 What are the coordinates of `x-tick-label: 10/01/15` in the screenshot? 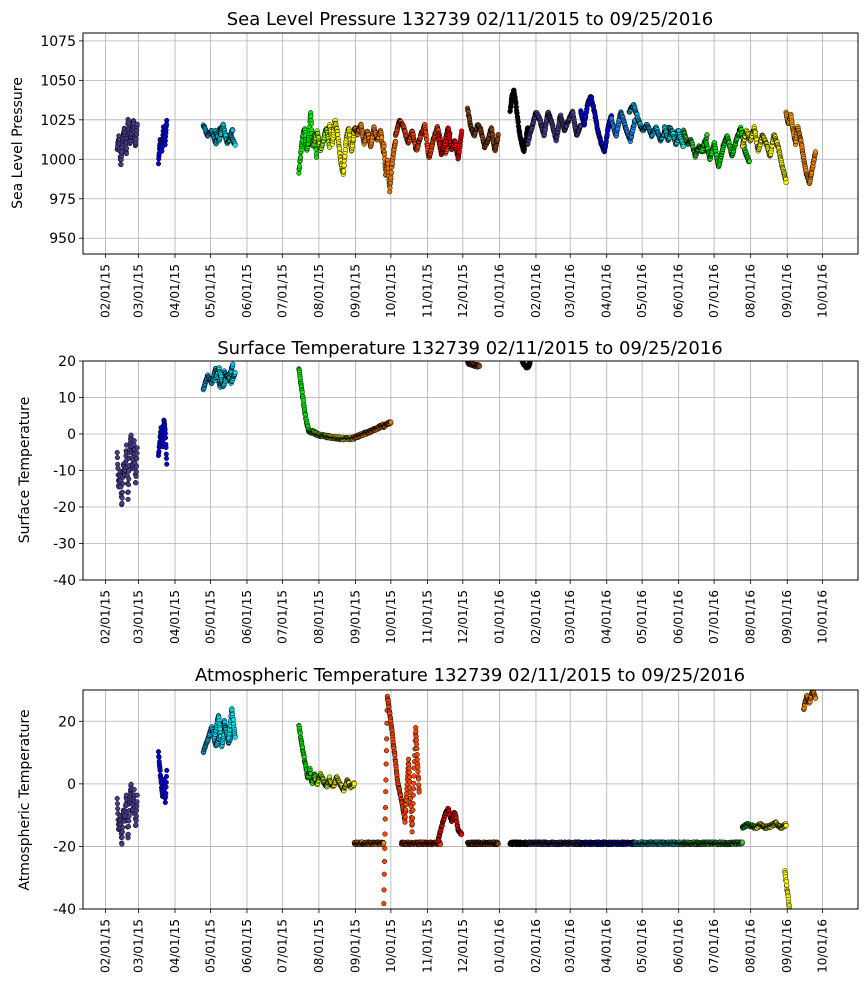 It's located at (391, 617).